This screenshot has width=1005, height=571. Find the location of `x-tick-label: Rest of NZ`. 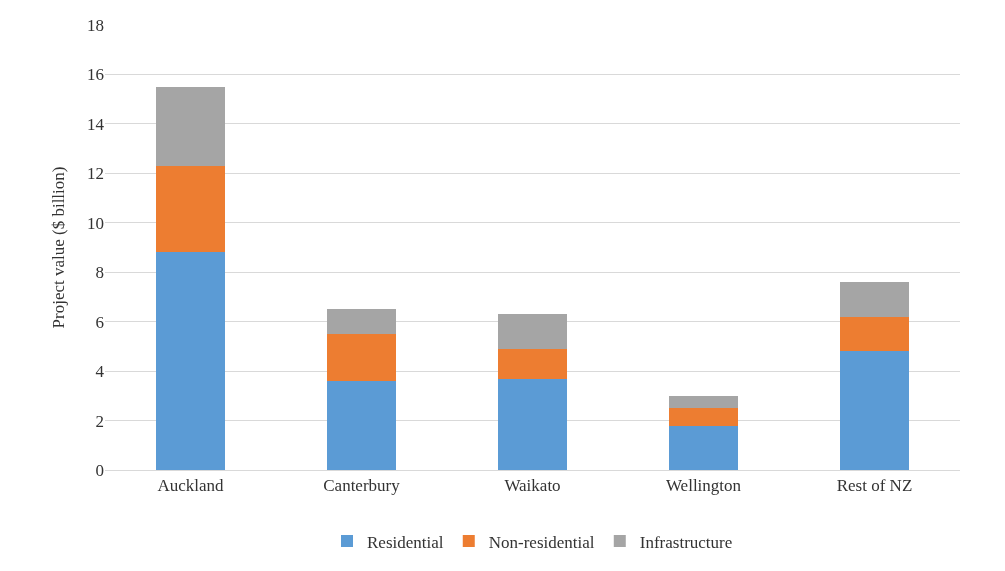

x-tick-label: Rest of NZ is located at coordinates (874, 486).